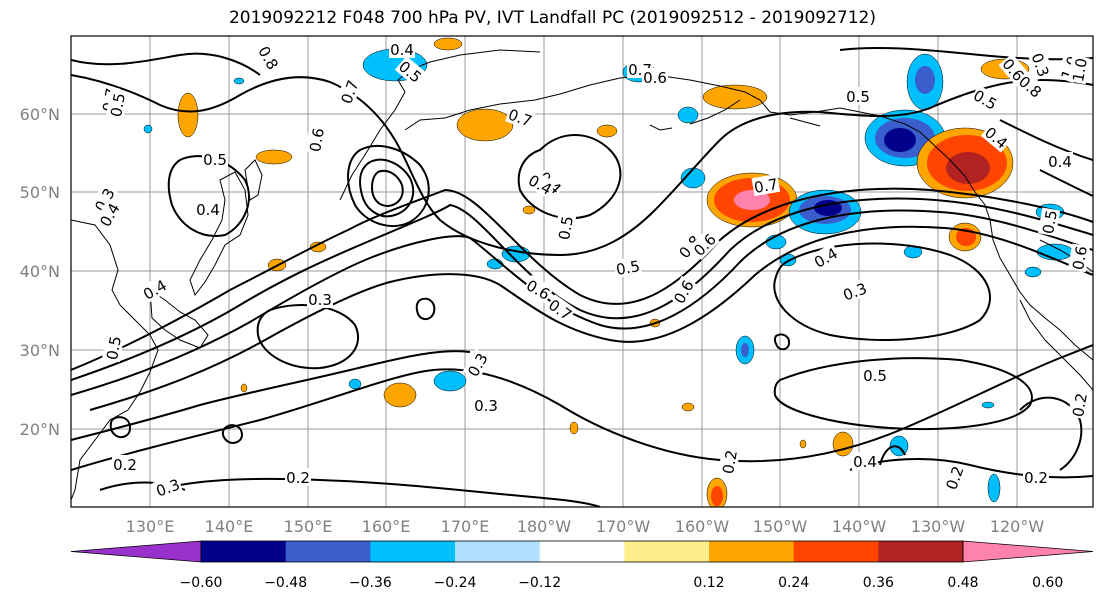 This screenshot has width=1105, height=601. What do you see at coordinates (285, 583) in the screenshot?
I see `colorbar-tick: −0.48` at bounding box center [285, 583].